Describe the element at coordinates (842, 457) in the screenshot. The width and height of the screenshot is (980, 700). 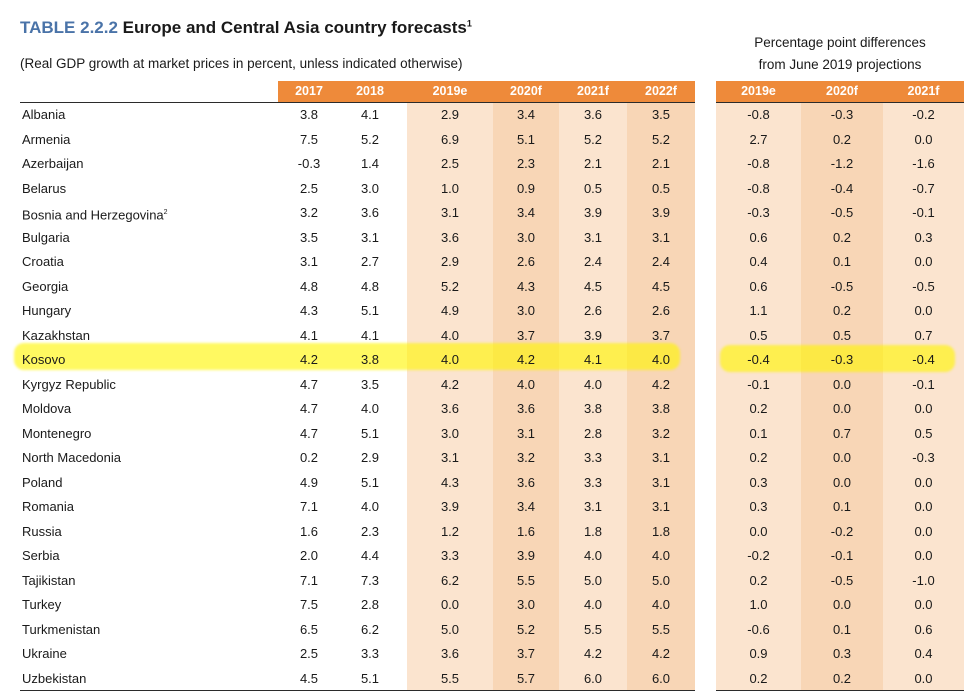
I see `diff-cell-2020f: 0.0` at that location.